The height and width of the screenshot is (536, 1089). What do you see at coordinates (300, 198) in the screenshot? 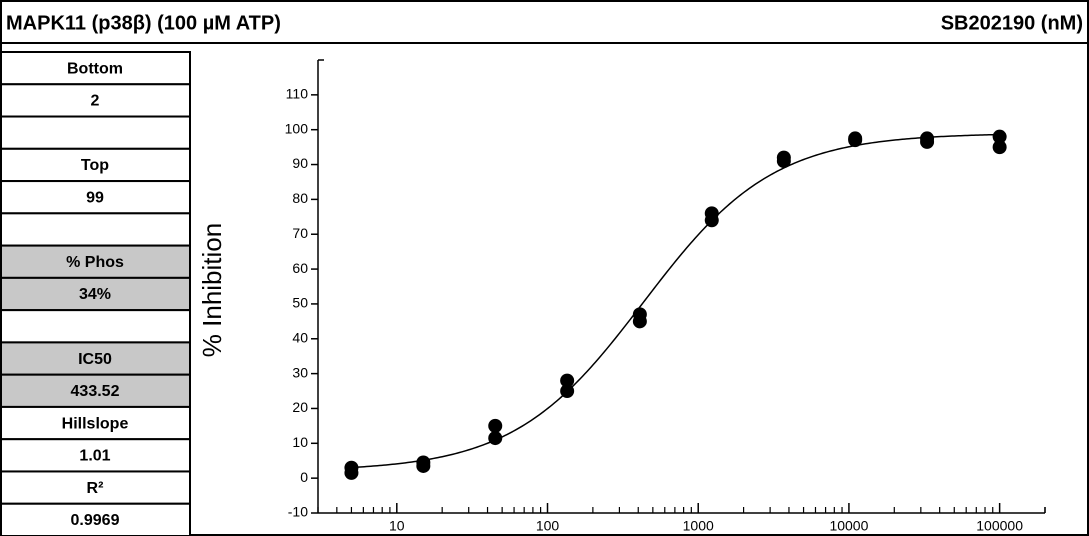
I see `y-tick-label: 80` at bounding box center [300, 198].